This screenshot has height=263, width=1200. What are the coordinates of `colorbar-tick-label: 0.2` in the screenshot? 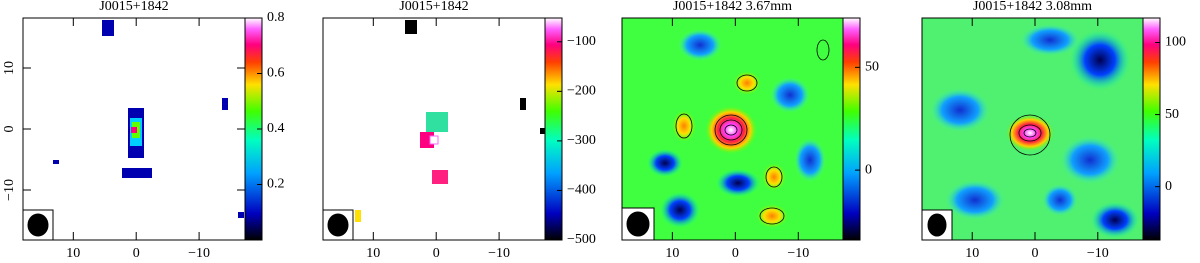 It's located at (276, 184).